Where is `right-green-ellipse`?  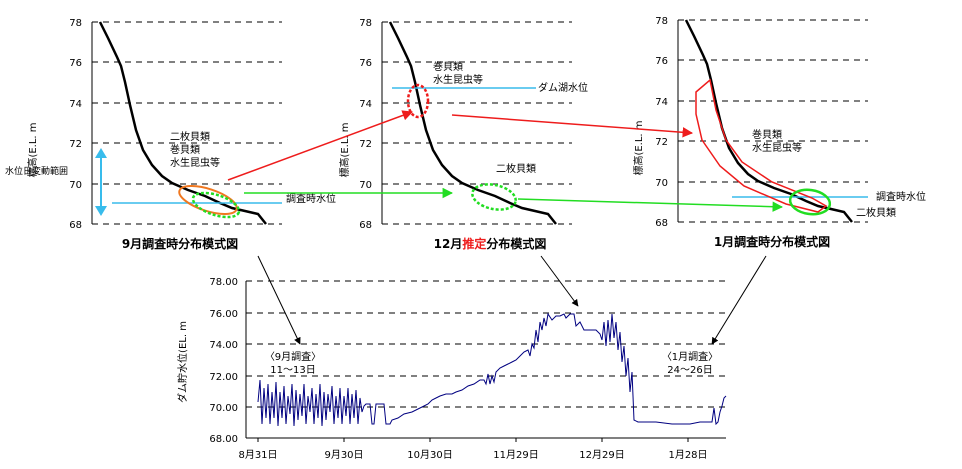 right-green-ellipse is located at coordinates (810, 202).